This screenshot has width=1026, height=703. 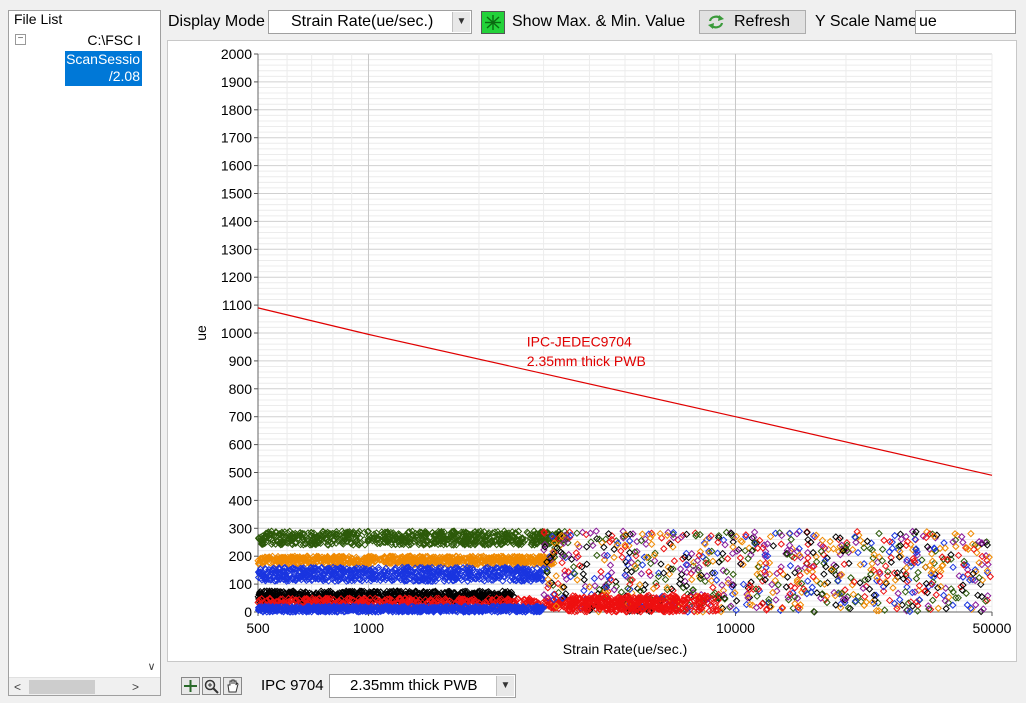 What do you see at coordinates (135, 687) in the screenshot?
I see `scroll-right-icon: >` at bounding box center [135, 687].